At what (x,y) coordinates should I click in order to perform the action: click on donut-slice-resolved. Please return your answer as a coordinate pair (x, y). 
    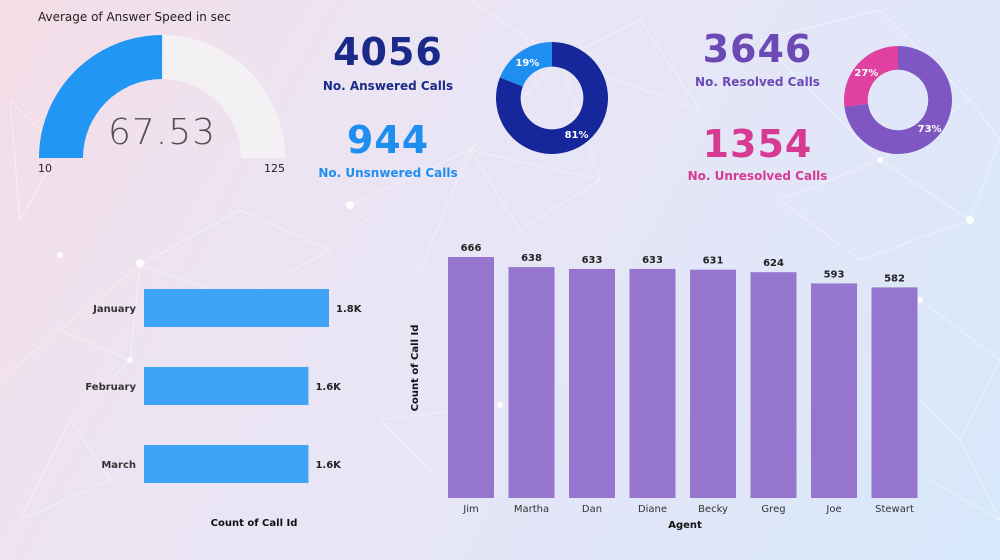
    Looking at the image, I should click on (898, 100).